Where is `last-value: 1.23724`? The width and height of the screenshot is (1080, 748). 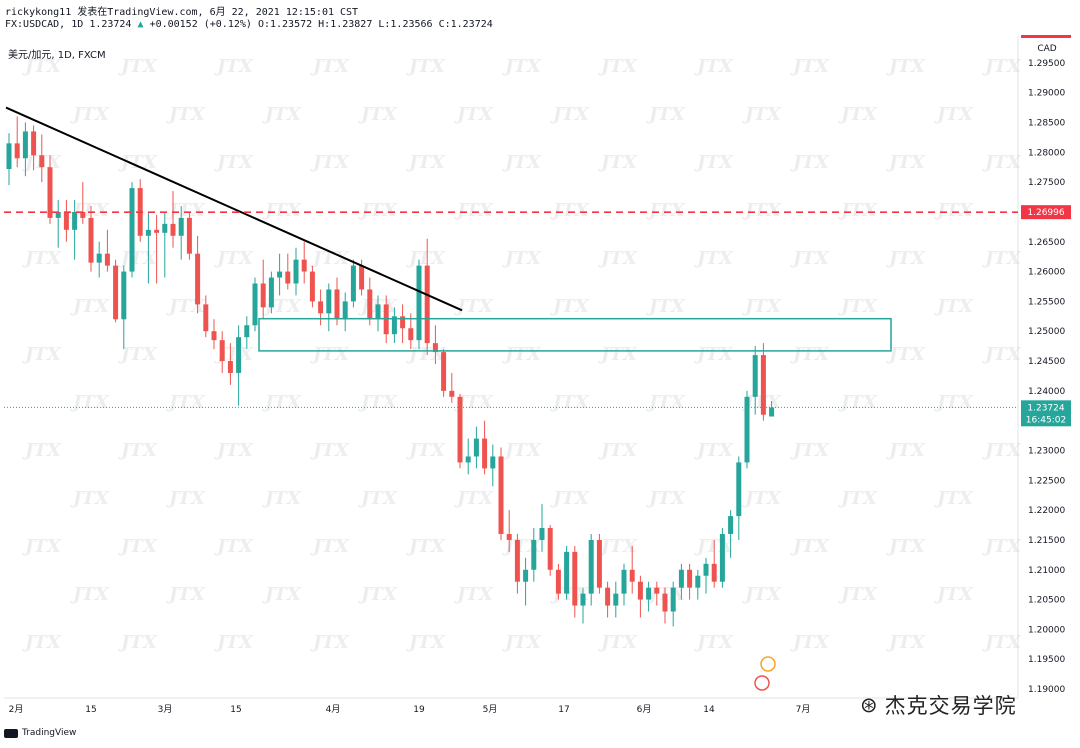 last-value: 1.23724 is located at coordinates (110, 24).